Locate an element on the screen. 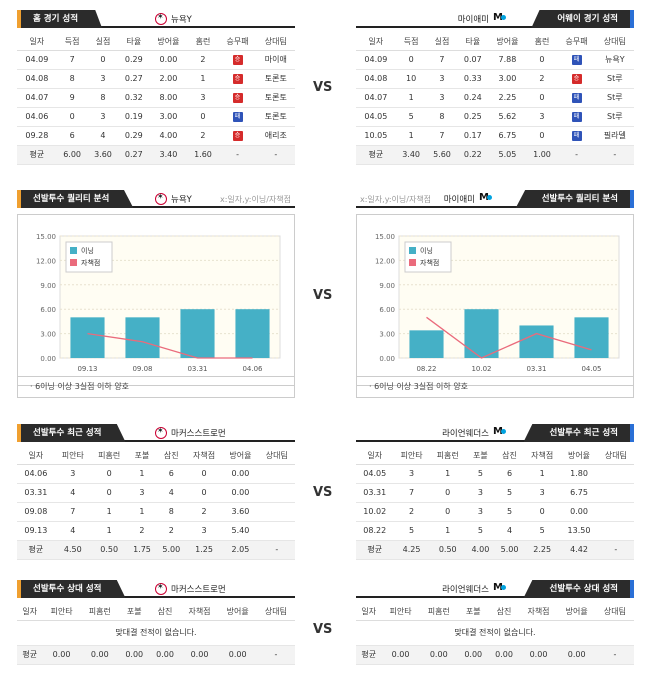 This screenshot has width=650, height=695. recent-right-cell: 08.22 is located at coordinates (375, 531).